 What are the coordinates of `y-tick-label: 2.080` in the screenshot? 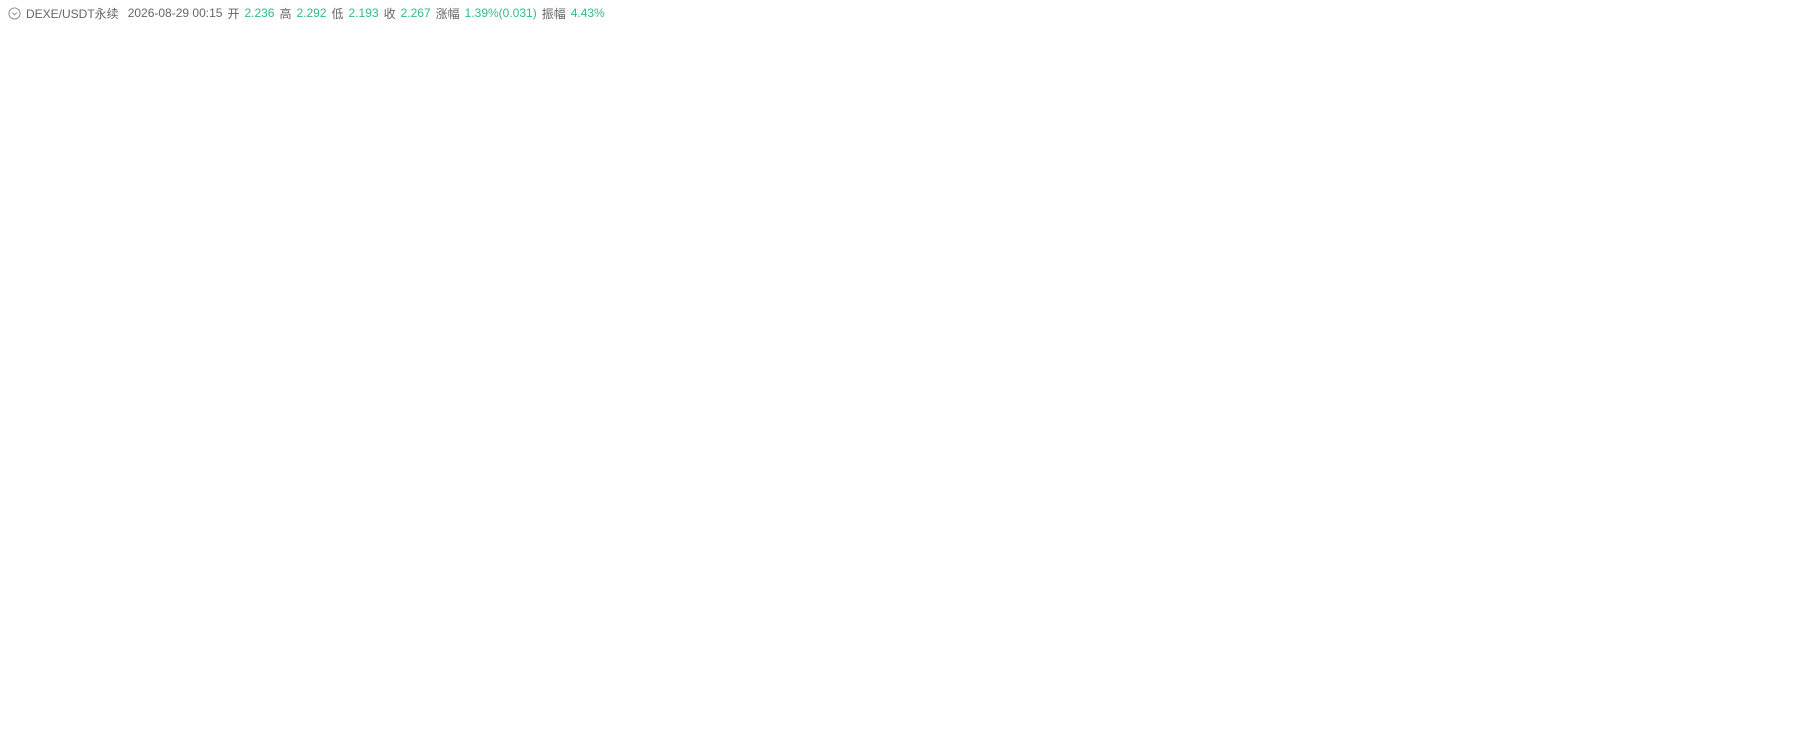 It's located at (1772, 338).